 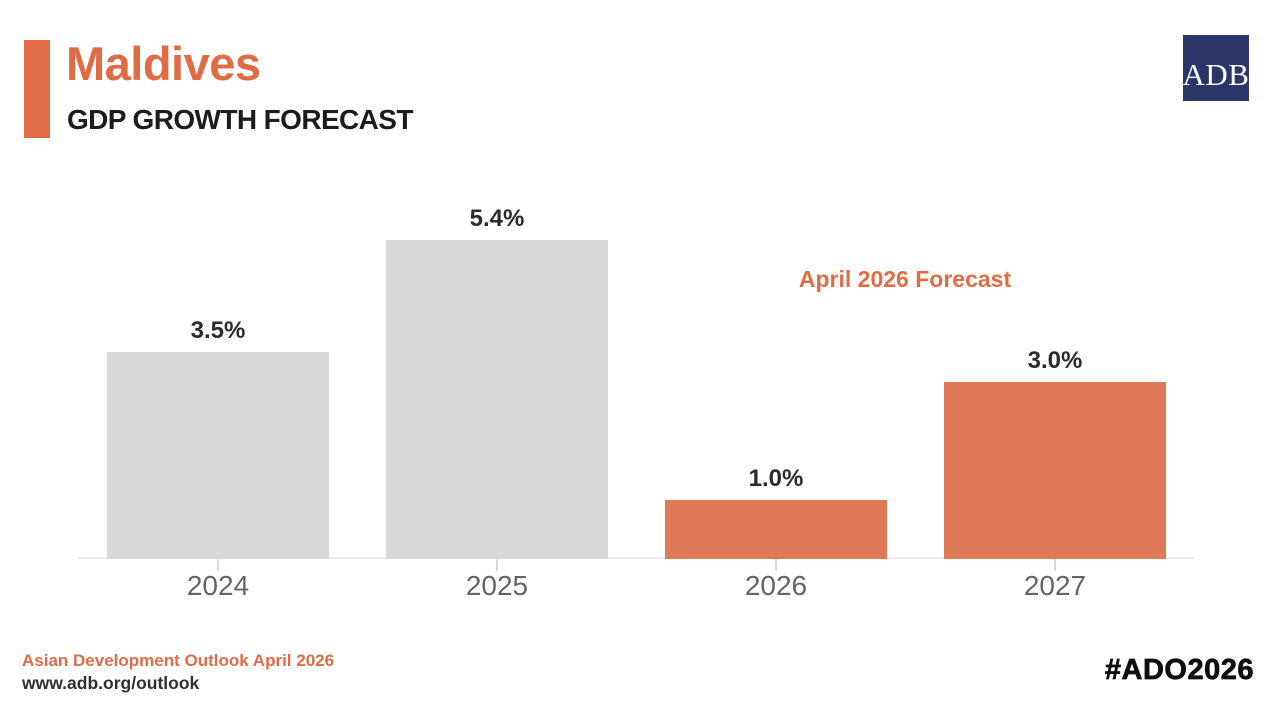 What do you see at coordinates (1216, 74) in the screenshot?
I see `adb-logo-text: ADB` at bounding box center [1216, 74].